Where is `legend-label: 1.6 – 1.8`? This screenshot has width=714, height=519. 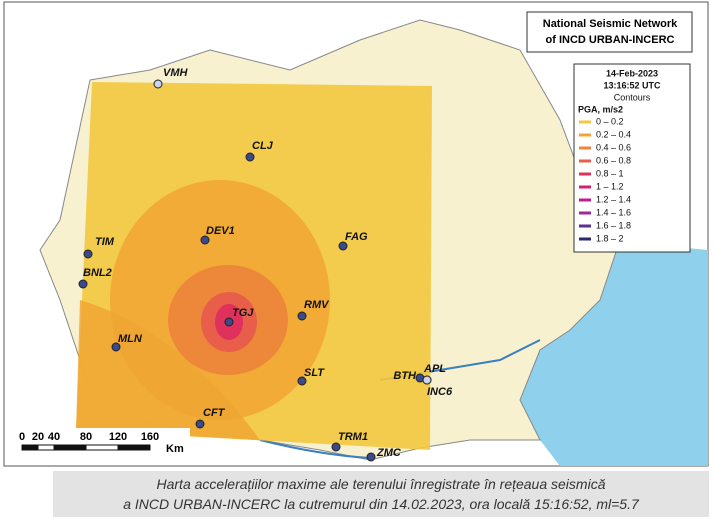 legend-label: 1.6 – 1.8 is located at coordinates (613, 225).